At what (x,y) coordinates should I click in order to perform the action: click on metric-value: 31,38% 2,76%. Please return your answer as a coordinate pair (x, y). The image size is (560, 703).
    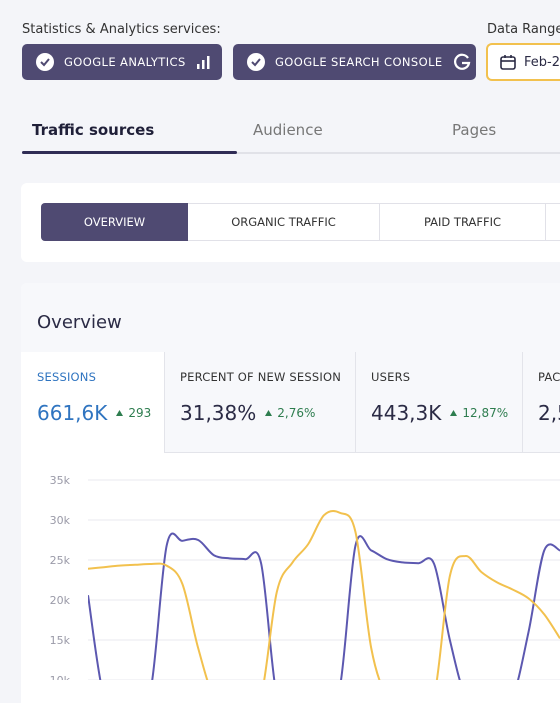
    Looking at the image, I should click on (267, 413).